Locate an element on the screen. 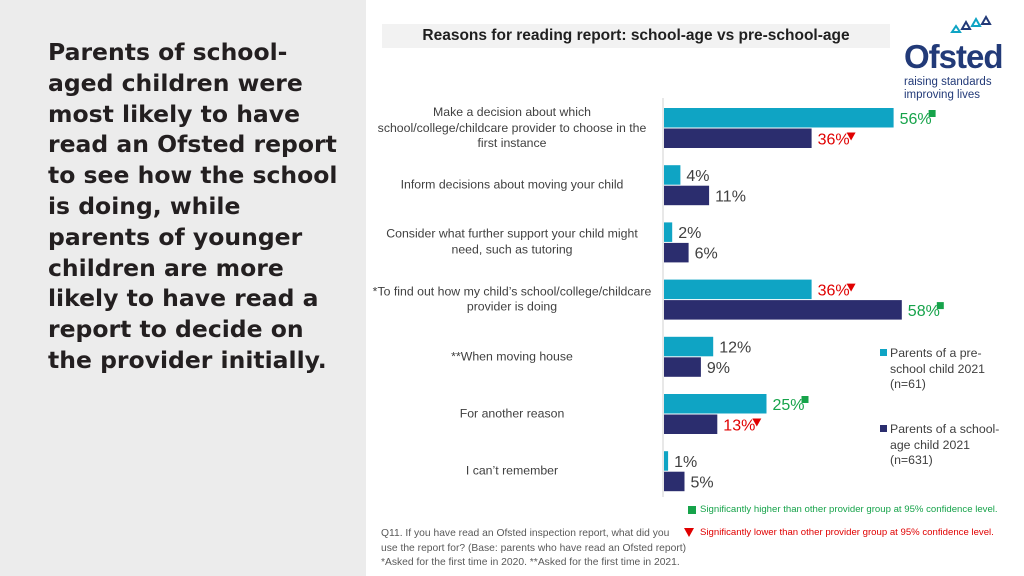 The height and width of the screenshot is (576, 1024). data-label: 11% is located at coordinates (730, 196).